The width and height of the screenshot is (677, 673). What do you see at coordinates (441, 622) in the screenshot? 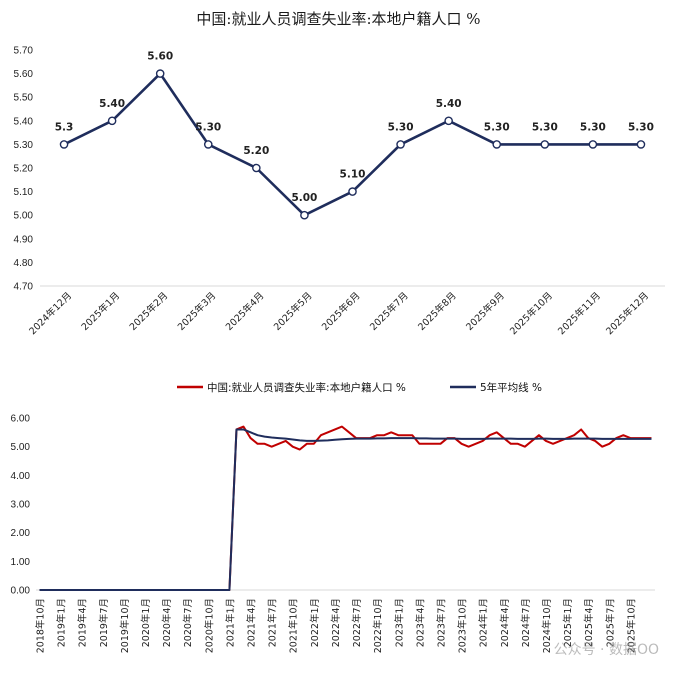
I see `x-tick-label: 2023年7月` at bounding box center [441, 622].